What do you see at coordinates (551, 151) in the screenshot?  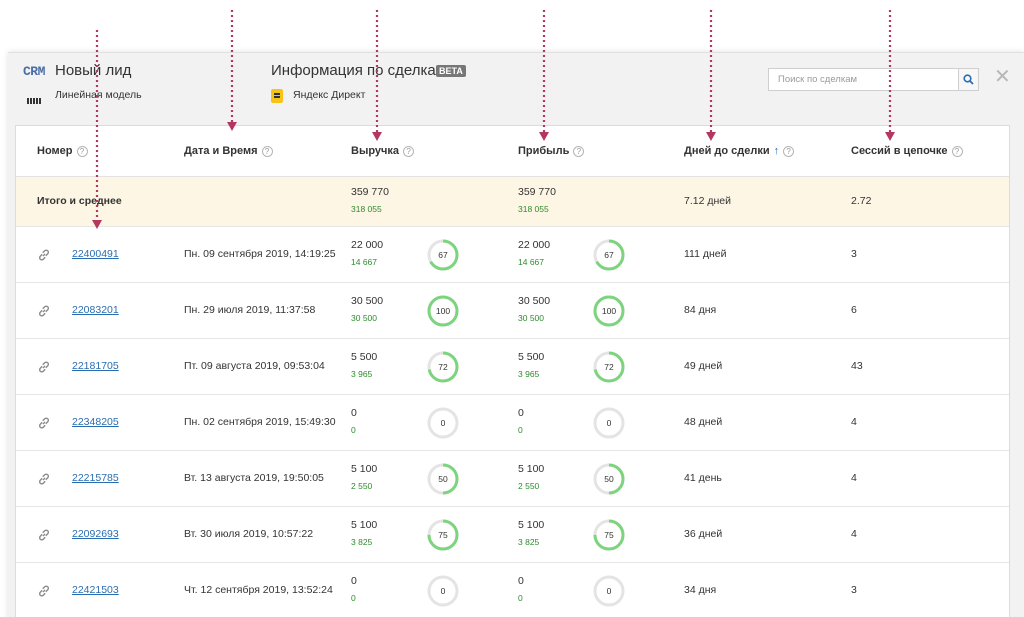 I see `column-profit: Прибыль?` at bounding box center [551, 151].